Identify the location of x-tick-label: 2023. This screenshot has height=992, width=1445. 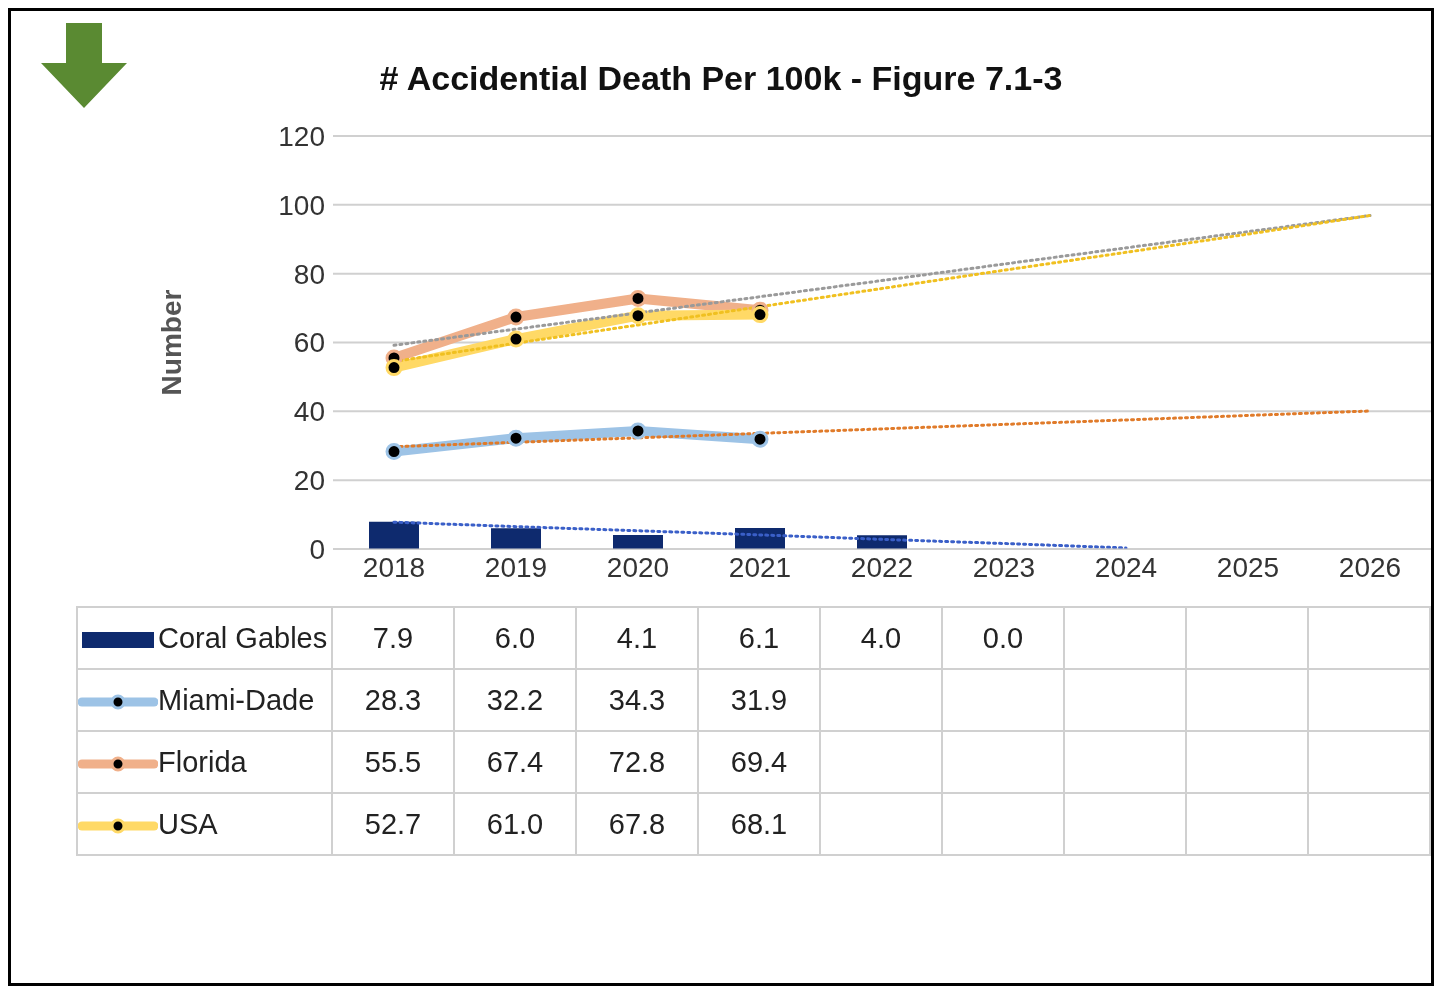
(1004, 567).